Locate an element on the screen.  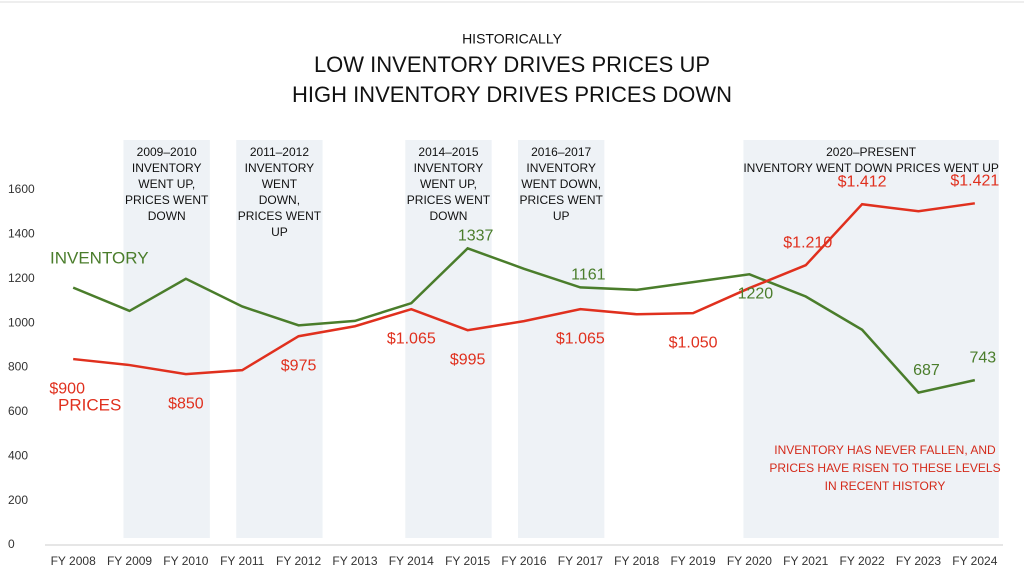
x-tick-label: FY 2021 is located at coordinates (805, 561).